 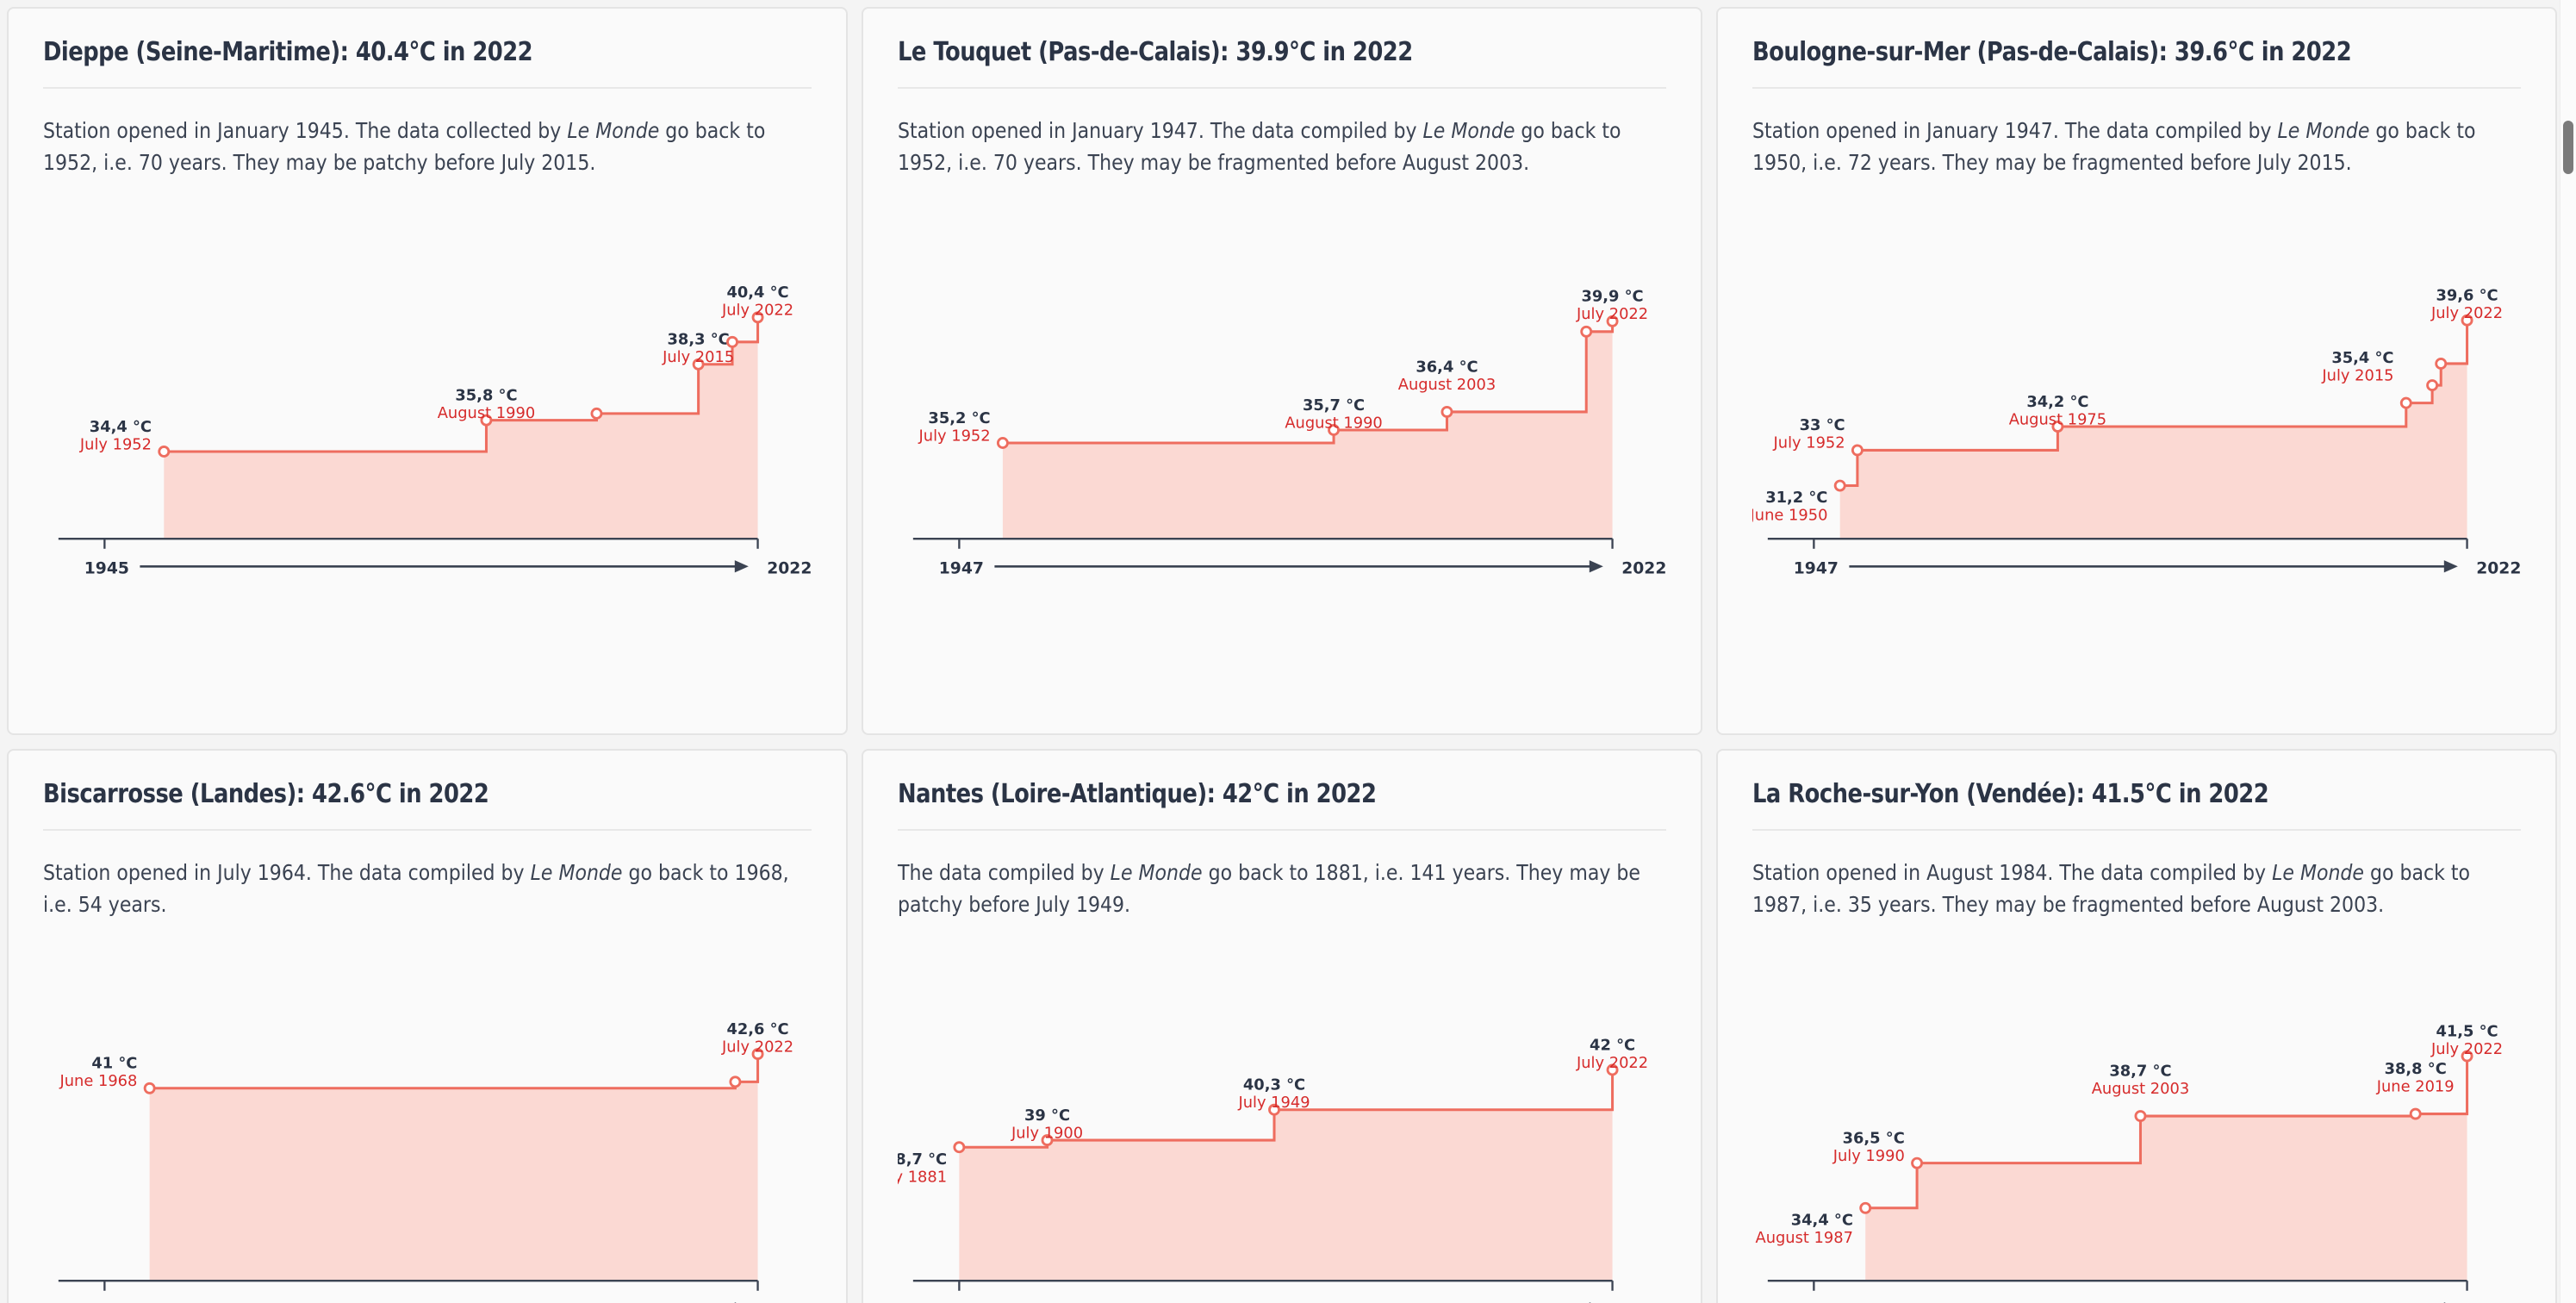 I want to click on point-date-label: August 1987, so click(x=1805, y=1238).